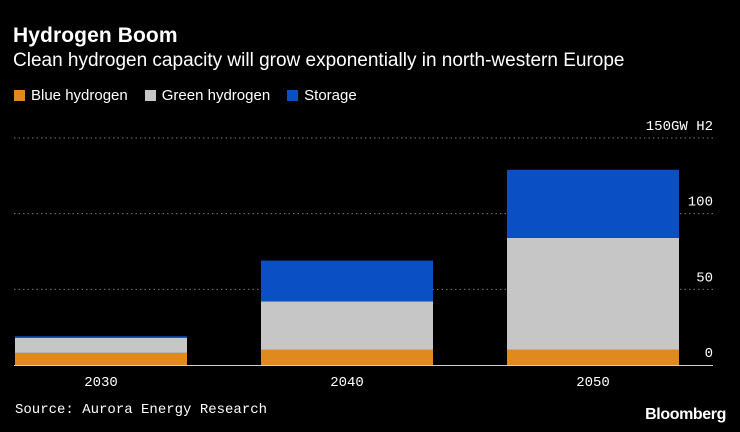 The height and width of the screenshot is (432, 740). What do you see at coordinates (704, 278) in the screenshot?
I see `y-tick-label-50: 50` at bounding box center [704, 278].